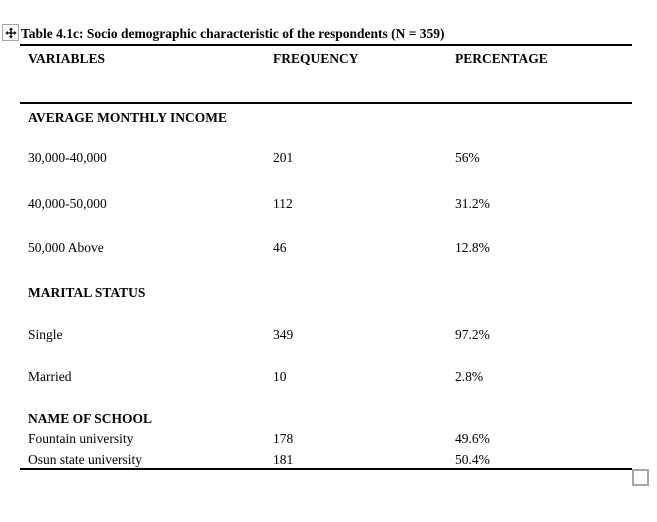 The width and height of the screenshot is (657, 522). What do you see at coordinates (67, 58) in the screenshot?
I see `column-header-variables: VARIABLES` at bounding box center [67, 58].